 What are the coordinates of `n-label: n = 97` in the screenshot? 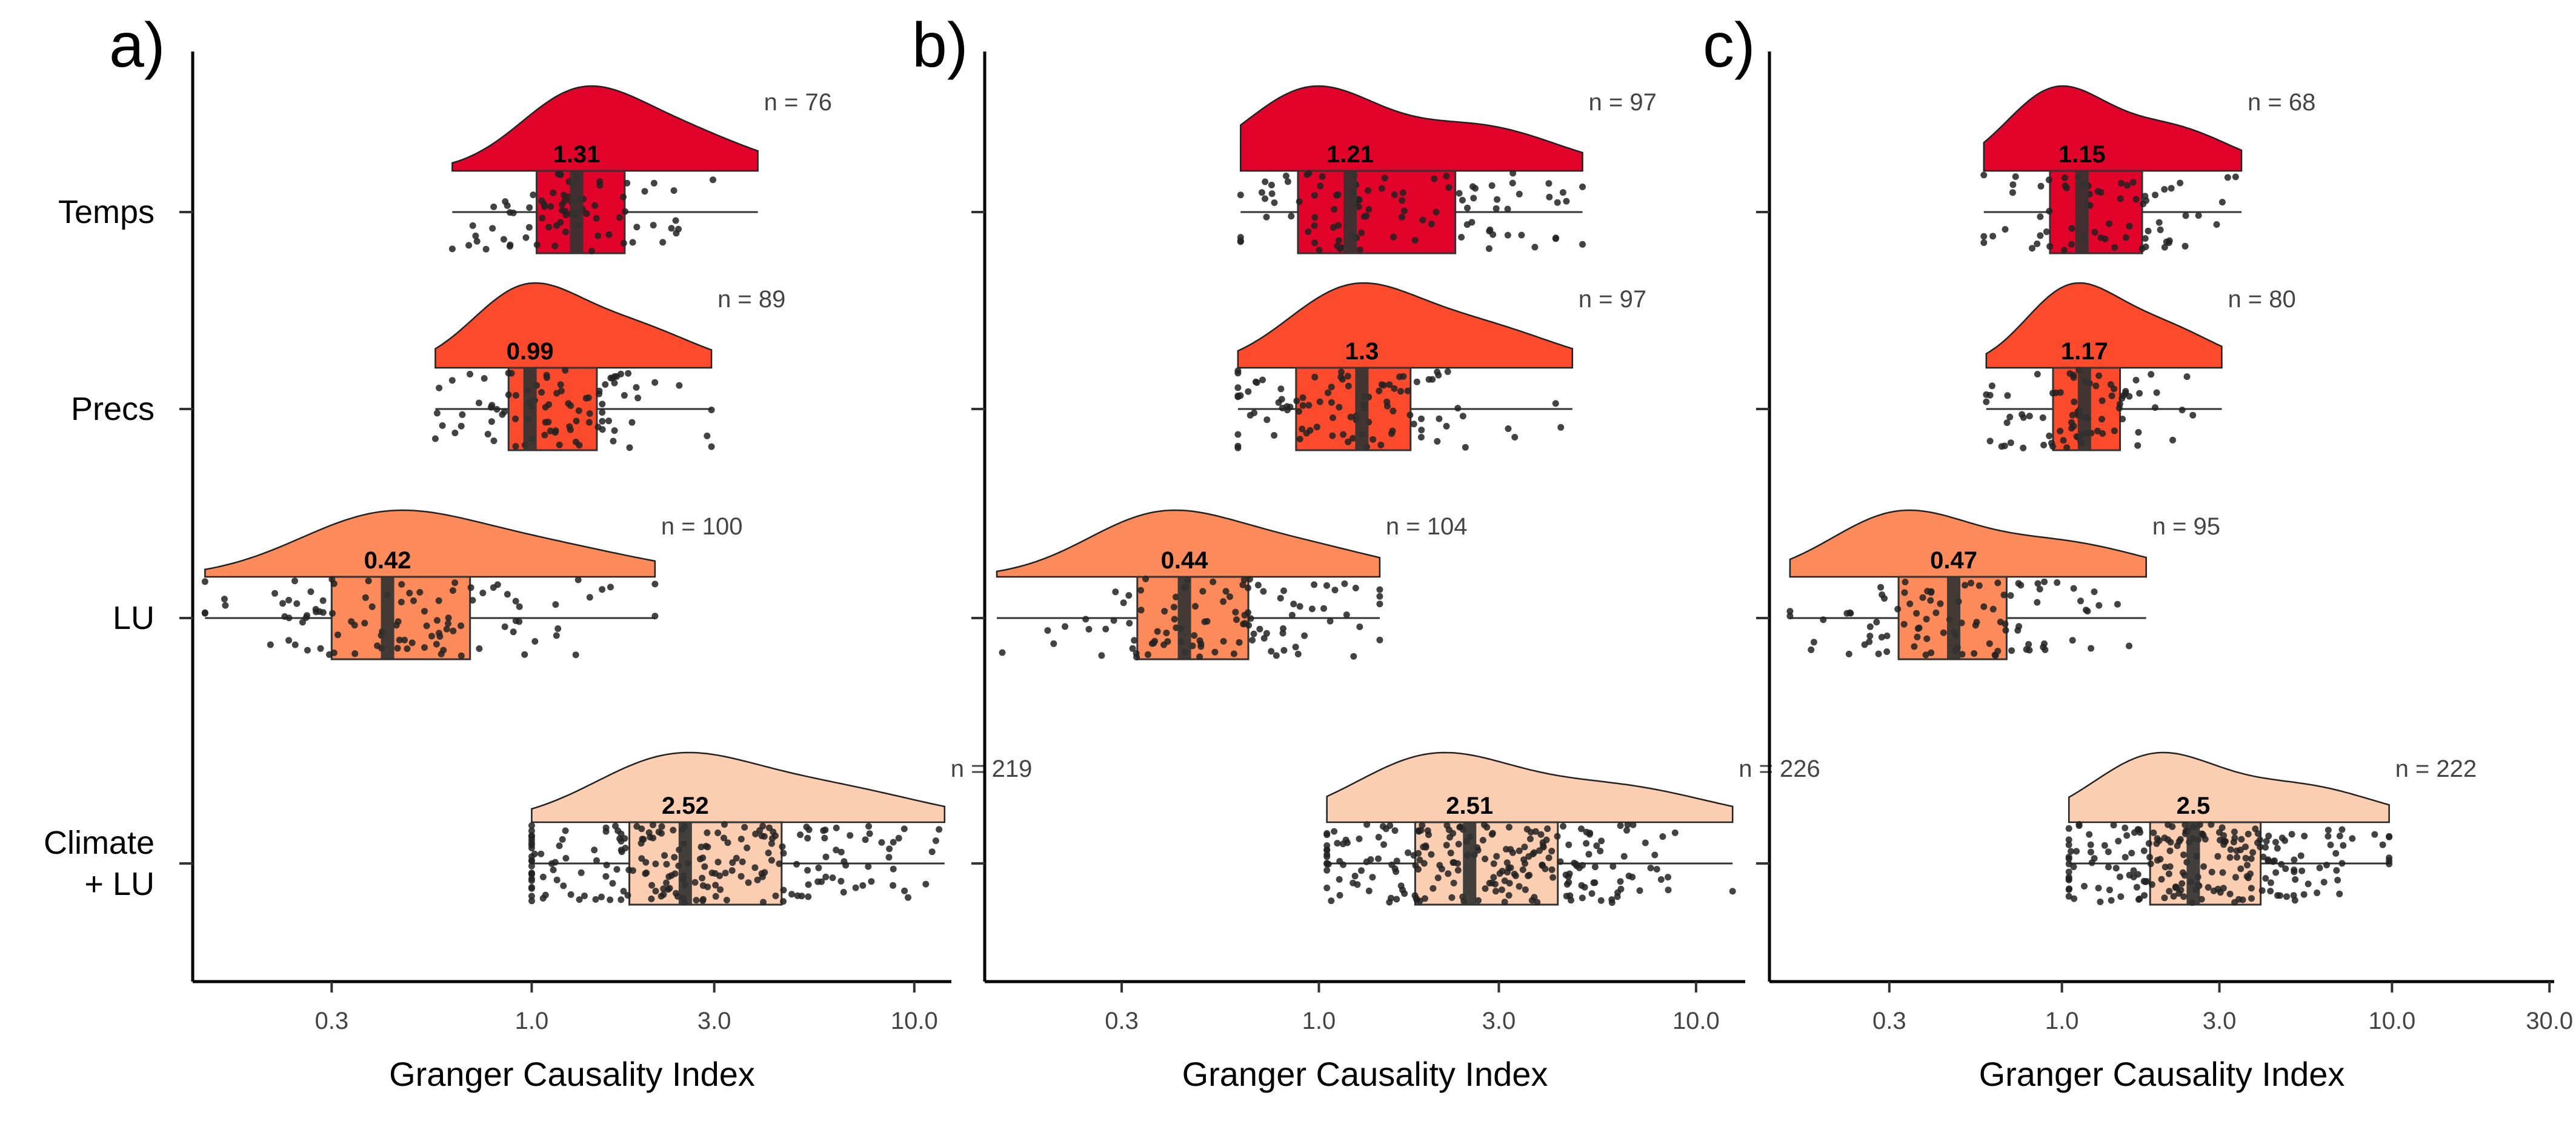 It's located at (1623, 102).